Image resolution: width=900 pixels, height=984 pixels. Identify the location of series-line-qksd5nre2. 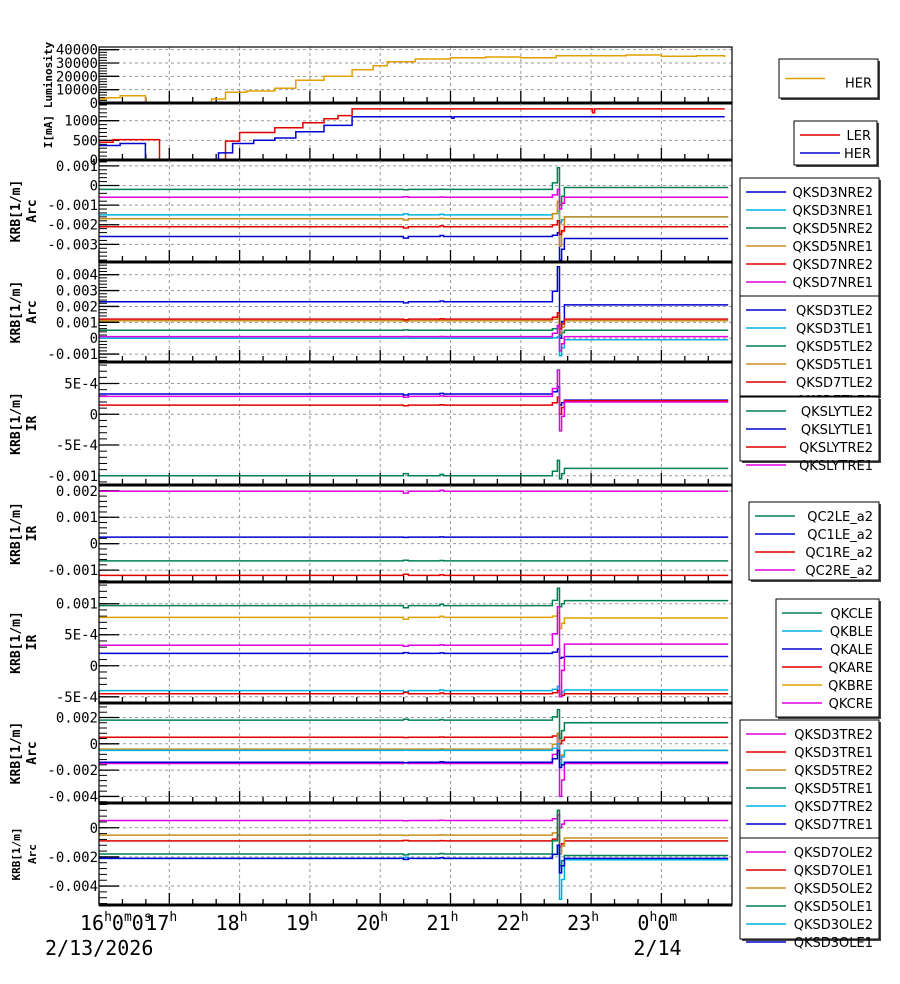
(414, 186).